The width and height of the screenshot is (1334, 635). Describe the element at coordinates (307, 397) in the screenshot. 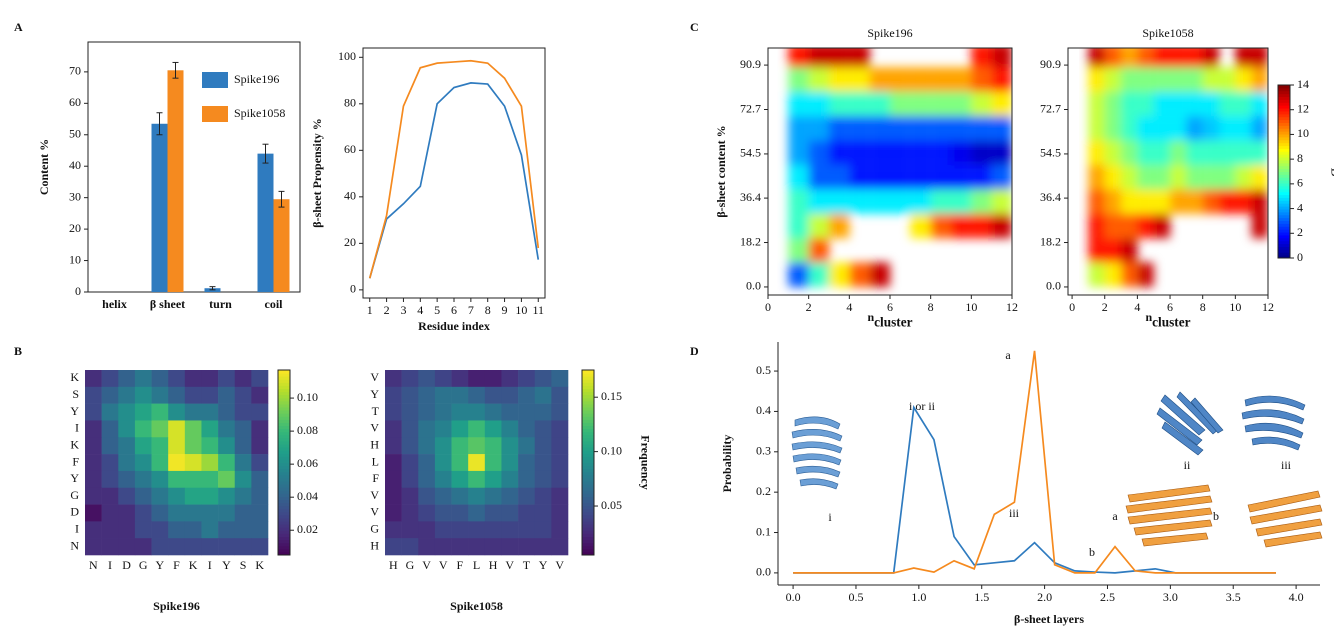

I see `colorbar-tick-label: 0.10` at that location.